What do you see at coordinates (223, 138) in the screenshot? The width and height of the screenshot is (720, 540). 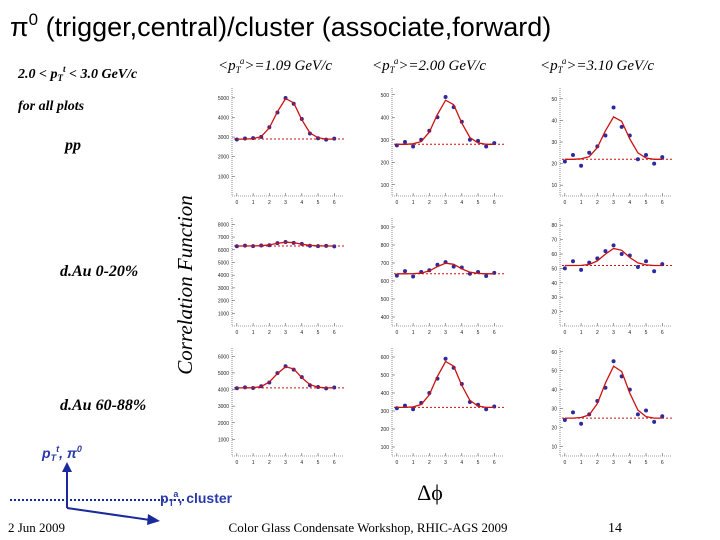 I see `y-tick-label: 3000` at bounding box center [223, 138].